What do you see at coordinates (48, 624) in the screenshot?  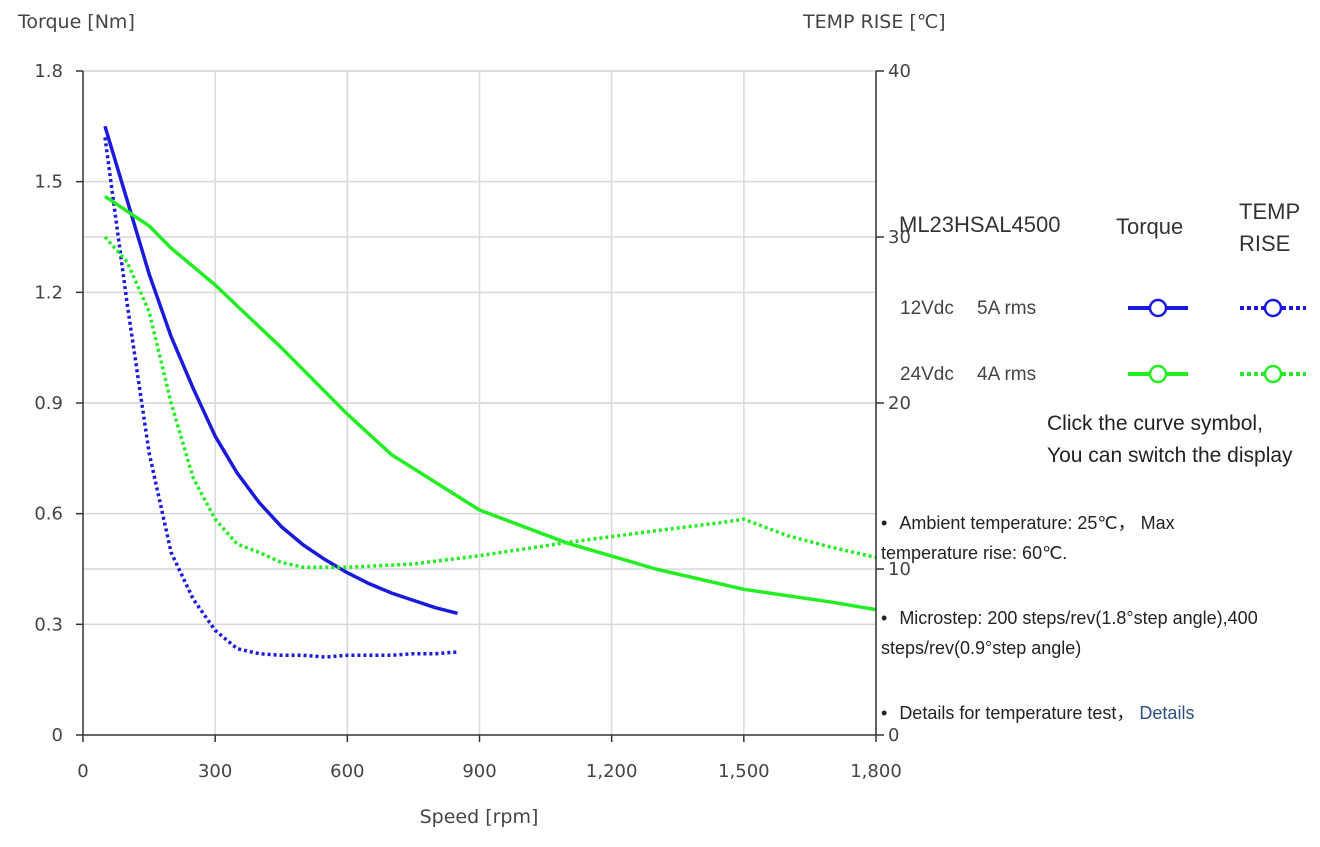 I see `y-left-tick-label: 0.3` at bounding box center [48, 624].